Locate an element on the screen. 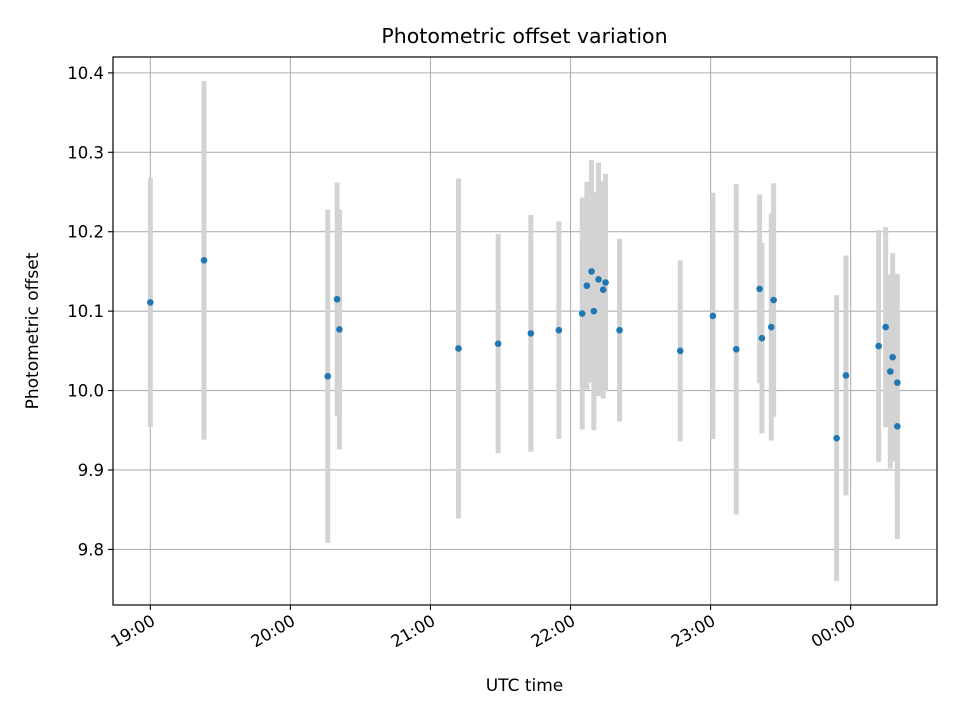 The height and width of the screenshot is (720, 960). y-tick-label: 10.4 is located at coordinates (85, 73).